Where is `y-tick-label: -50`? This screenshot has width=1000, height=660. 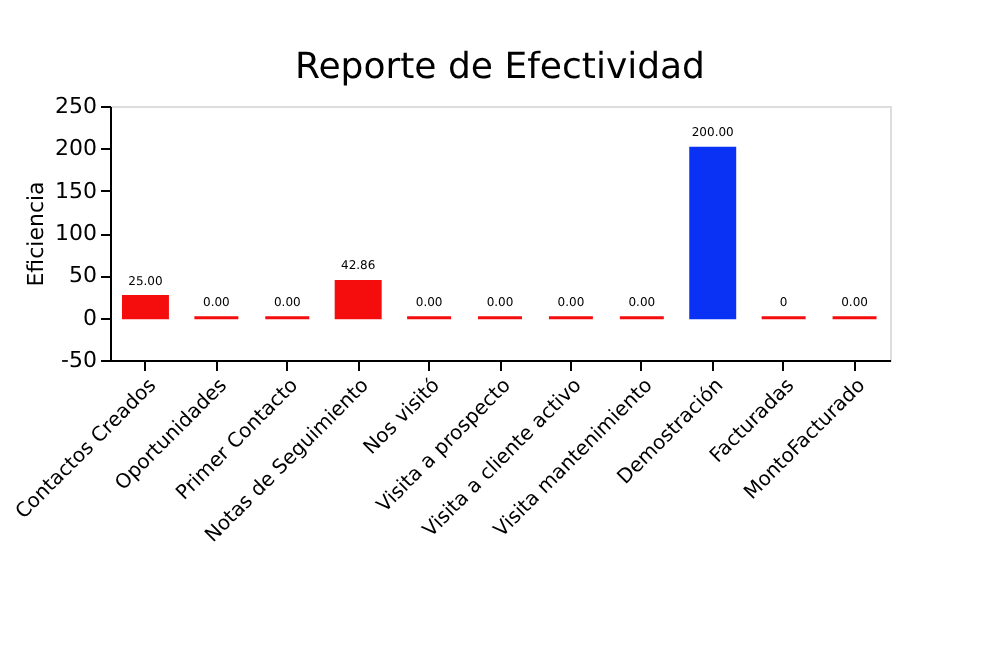
y-tick-label: -50 is located at coordinates (79, 360).